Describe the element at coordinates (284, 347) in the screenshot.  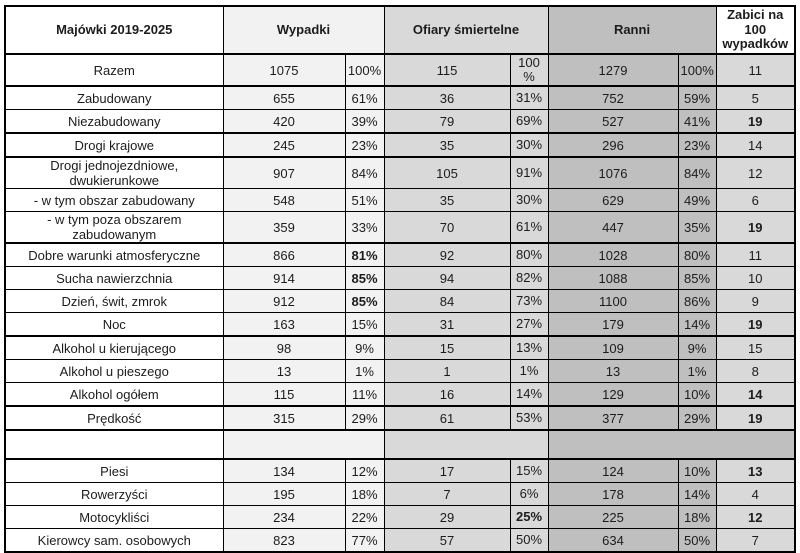
I see `wypadki-count-cell: 98` at that location.